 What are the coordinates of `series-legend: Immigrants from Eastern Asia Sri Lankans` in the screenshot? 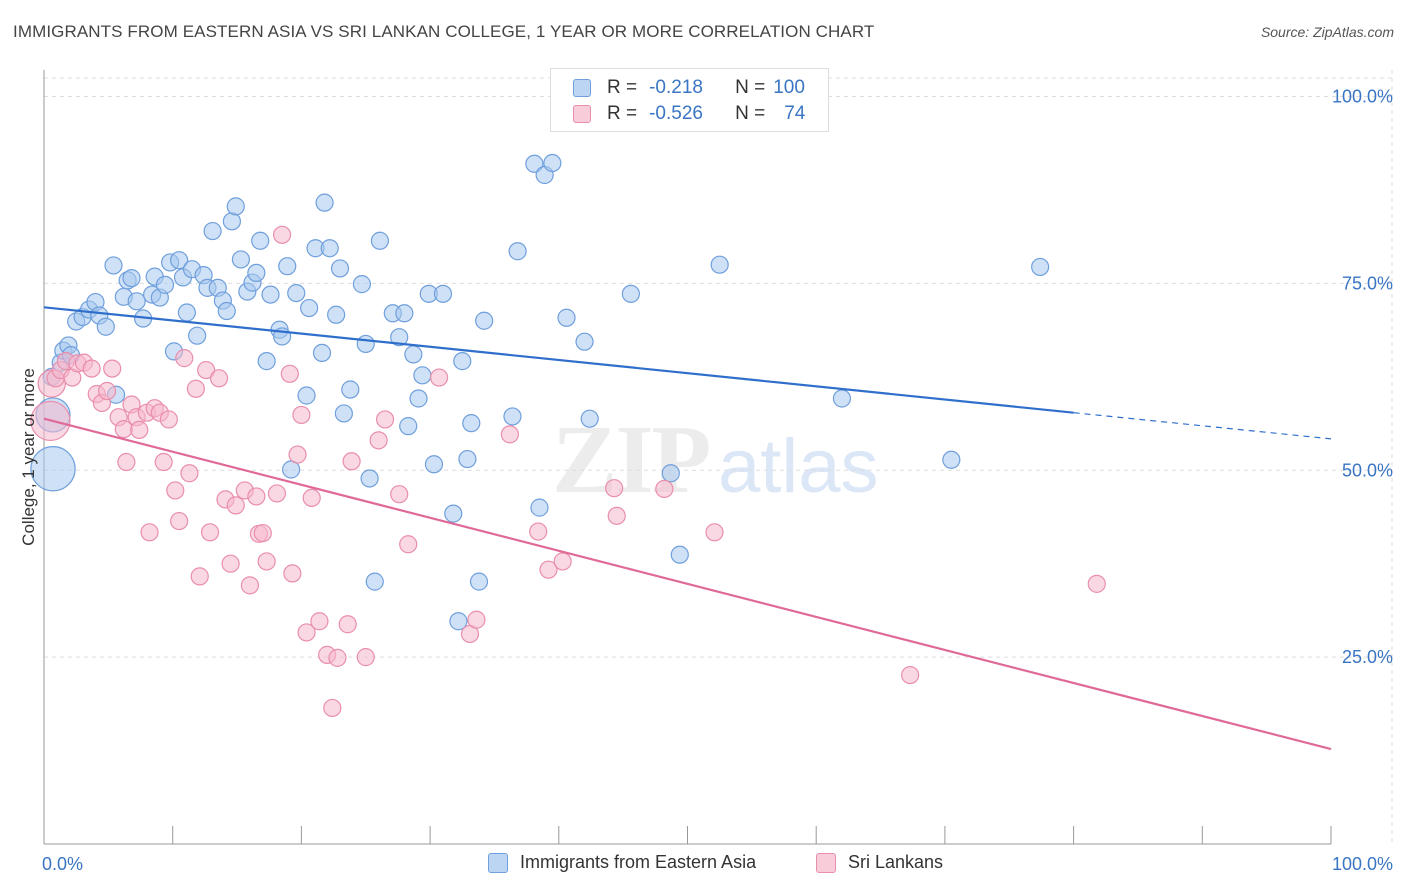 It's located at (703, 865).